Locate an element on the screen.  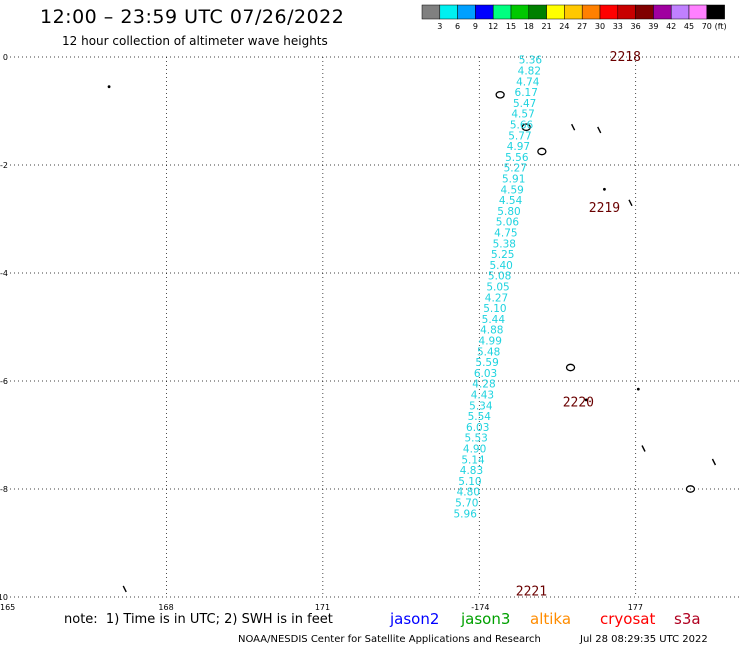
swh-value: 4.99 is located at coordinates (490, 342).